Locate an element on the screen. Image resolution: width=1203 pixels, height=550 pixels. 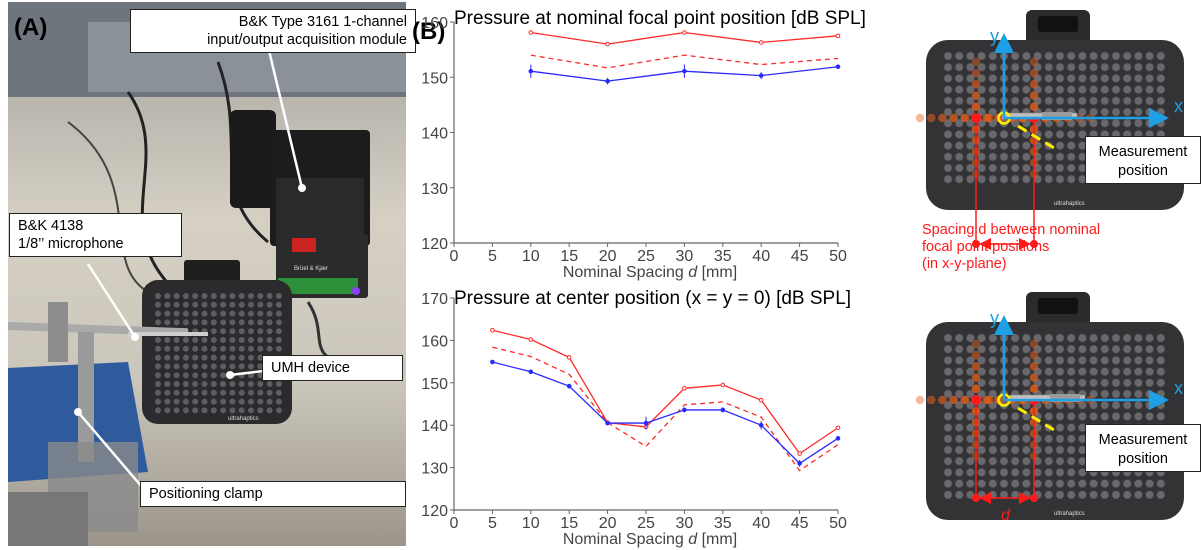
microphone-callout-line2: 1/8’’ microphone is located at coordinates (71, 244).